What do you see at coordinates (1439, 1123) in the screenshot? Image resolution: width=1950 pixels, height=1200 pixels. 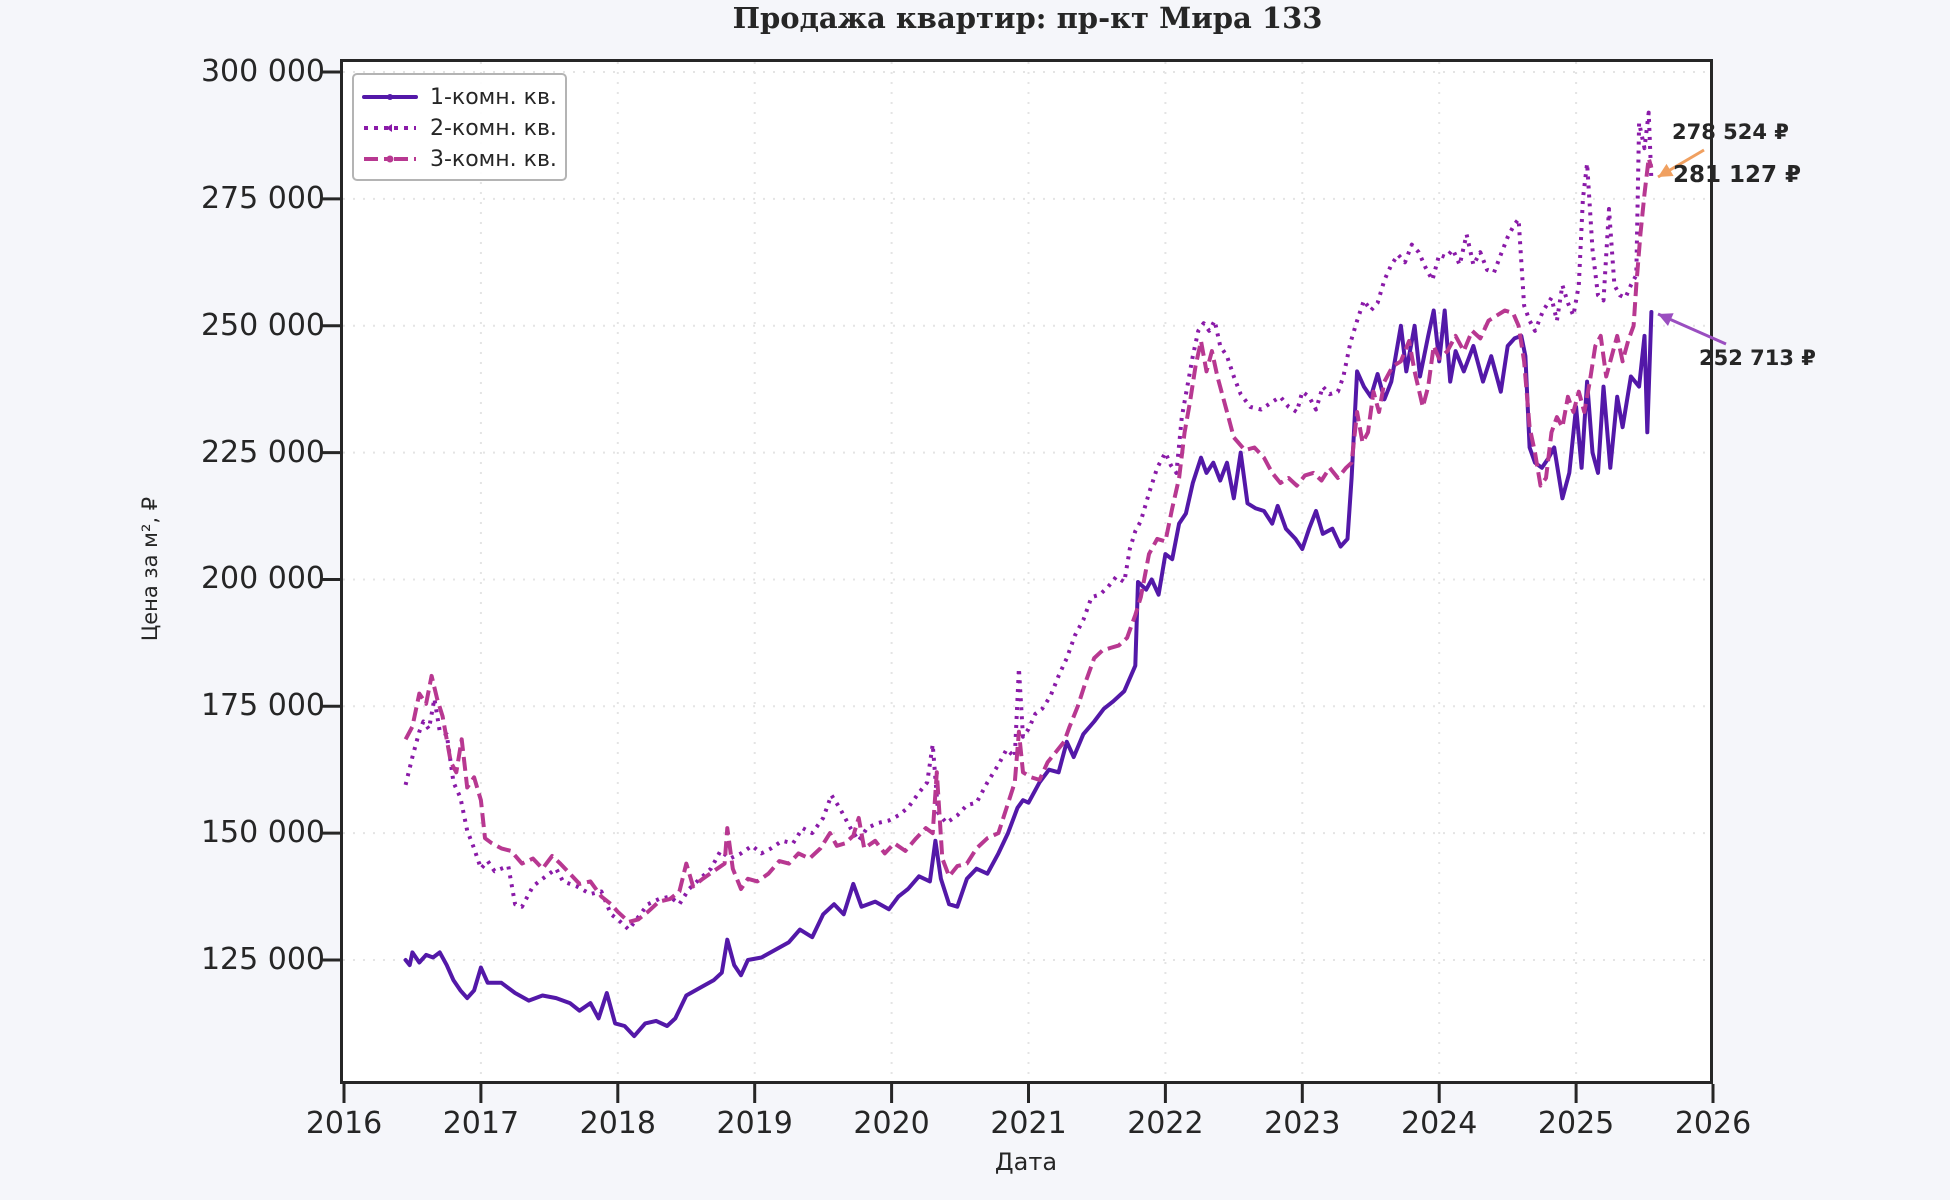 I see `x-tick-label: 2024` at bounding box center [1439, 1123].